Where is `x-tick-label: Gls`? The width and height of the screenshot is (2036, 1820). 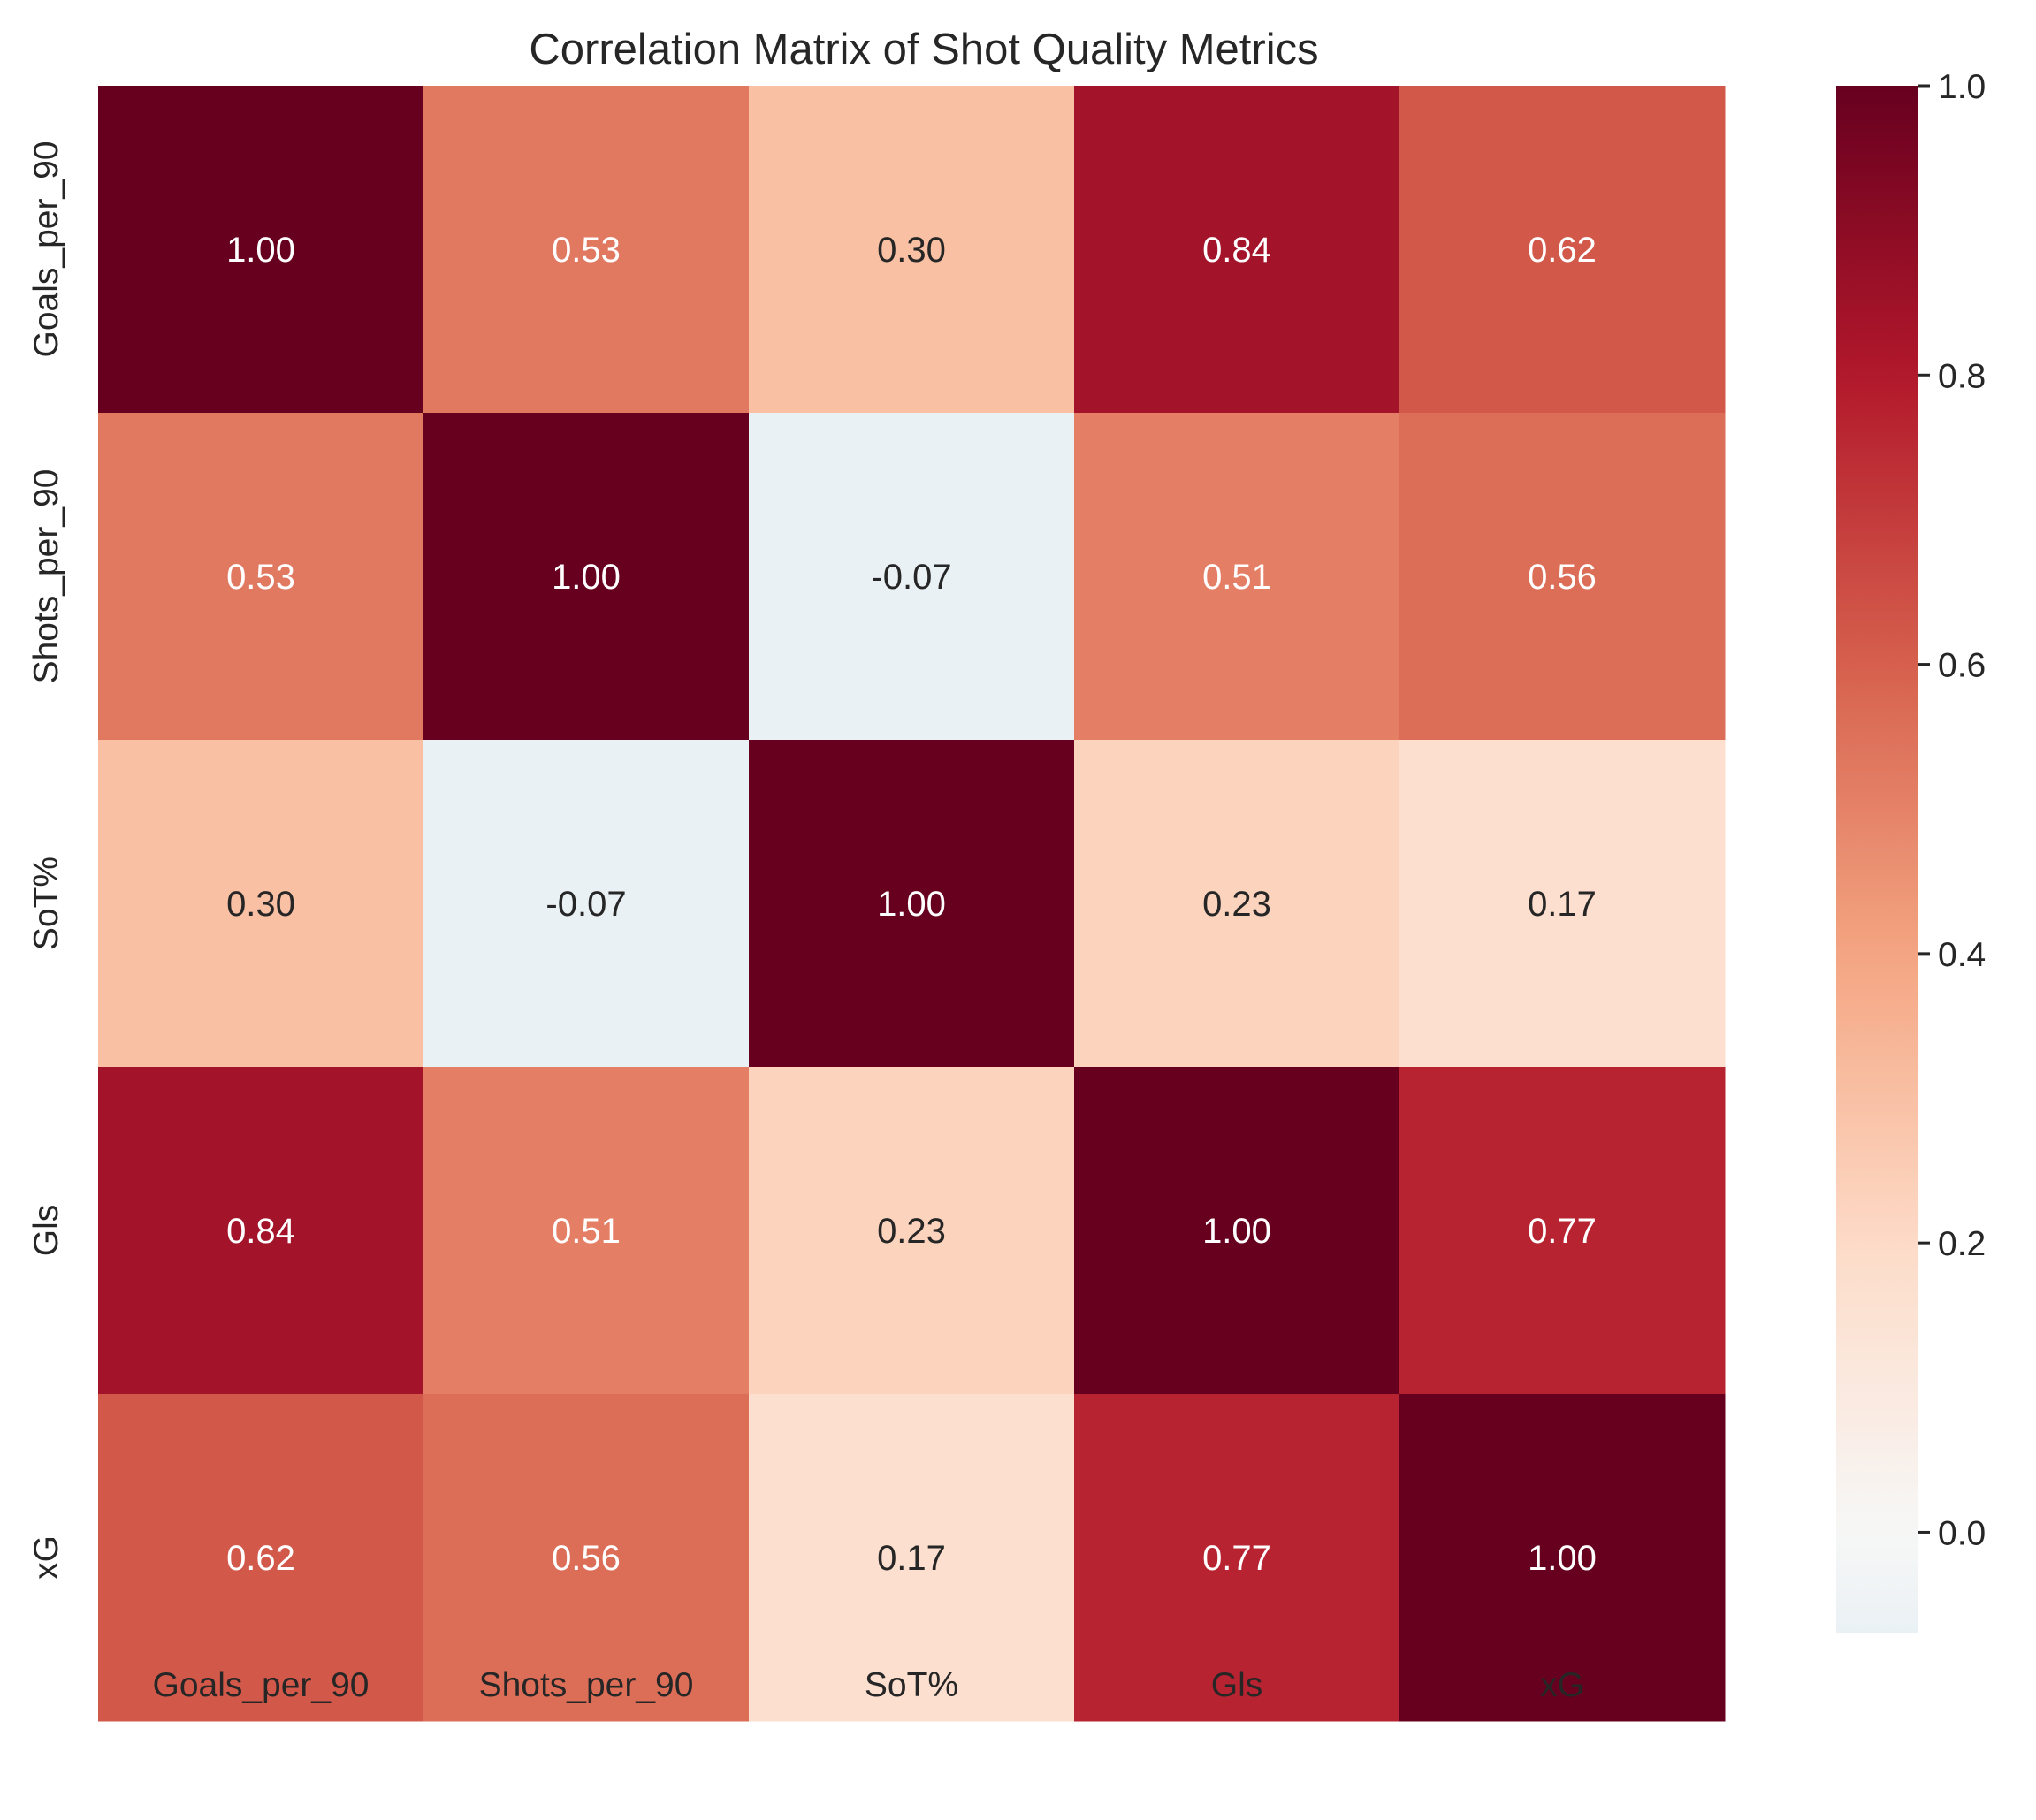 x-tick-label: Gls is located at coordinates (1237, 1685).